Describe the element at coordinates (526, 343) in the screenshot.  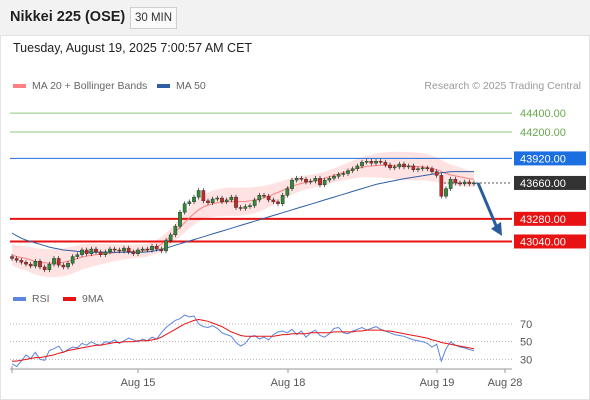
I see `rsi-tick-label: 50` at that location.